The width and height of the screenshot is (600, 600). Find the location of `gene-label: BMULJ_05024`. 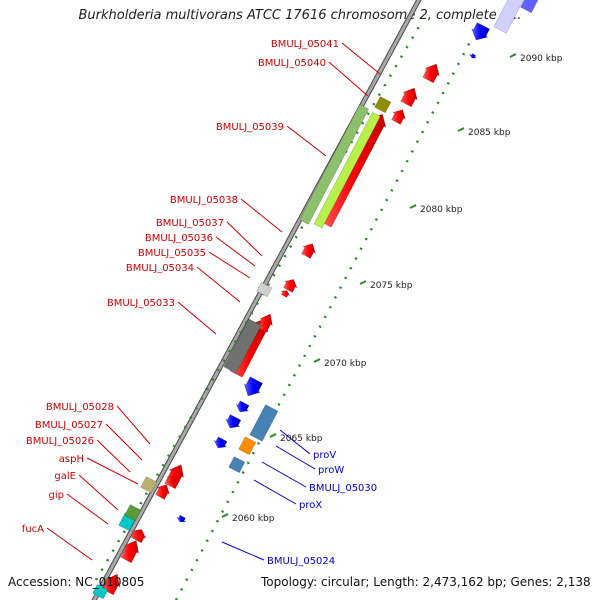

gene-label: BMULJ_05024 is located at coordinates (301, 561).